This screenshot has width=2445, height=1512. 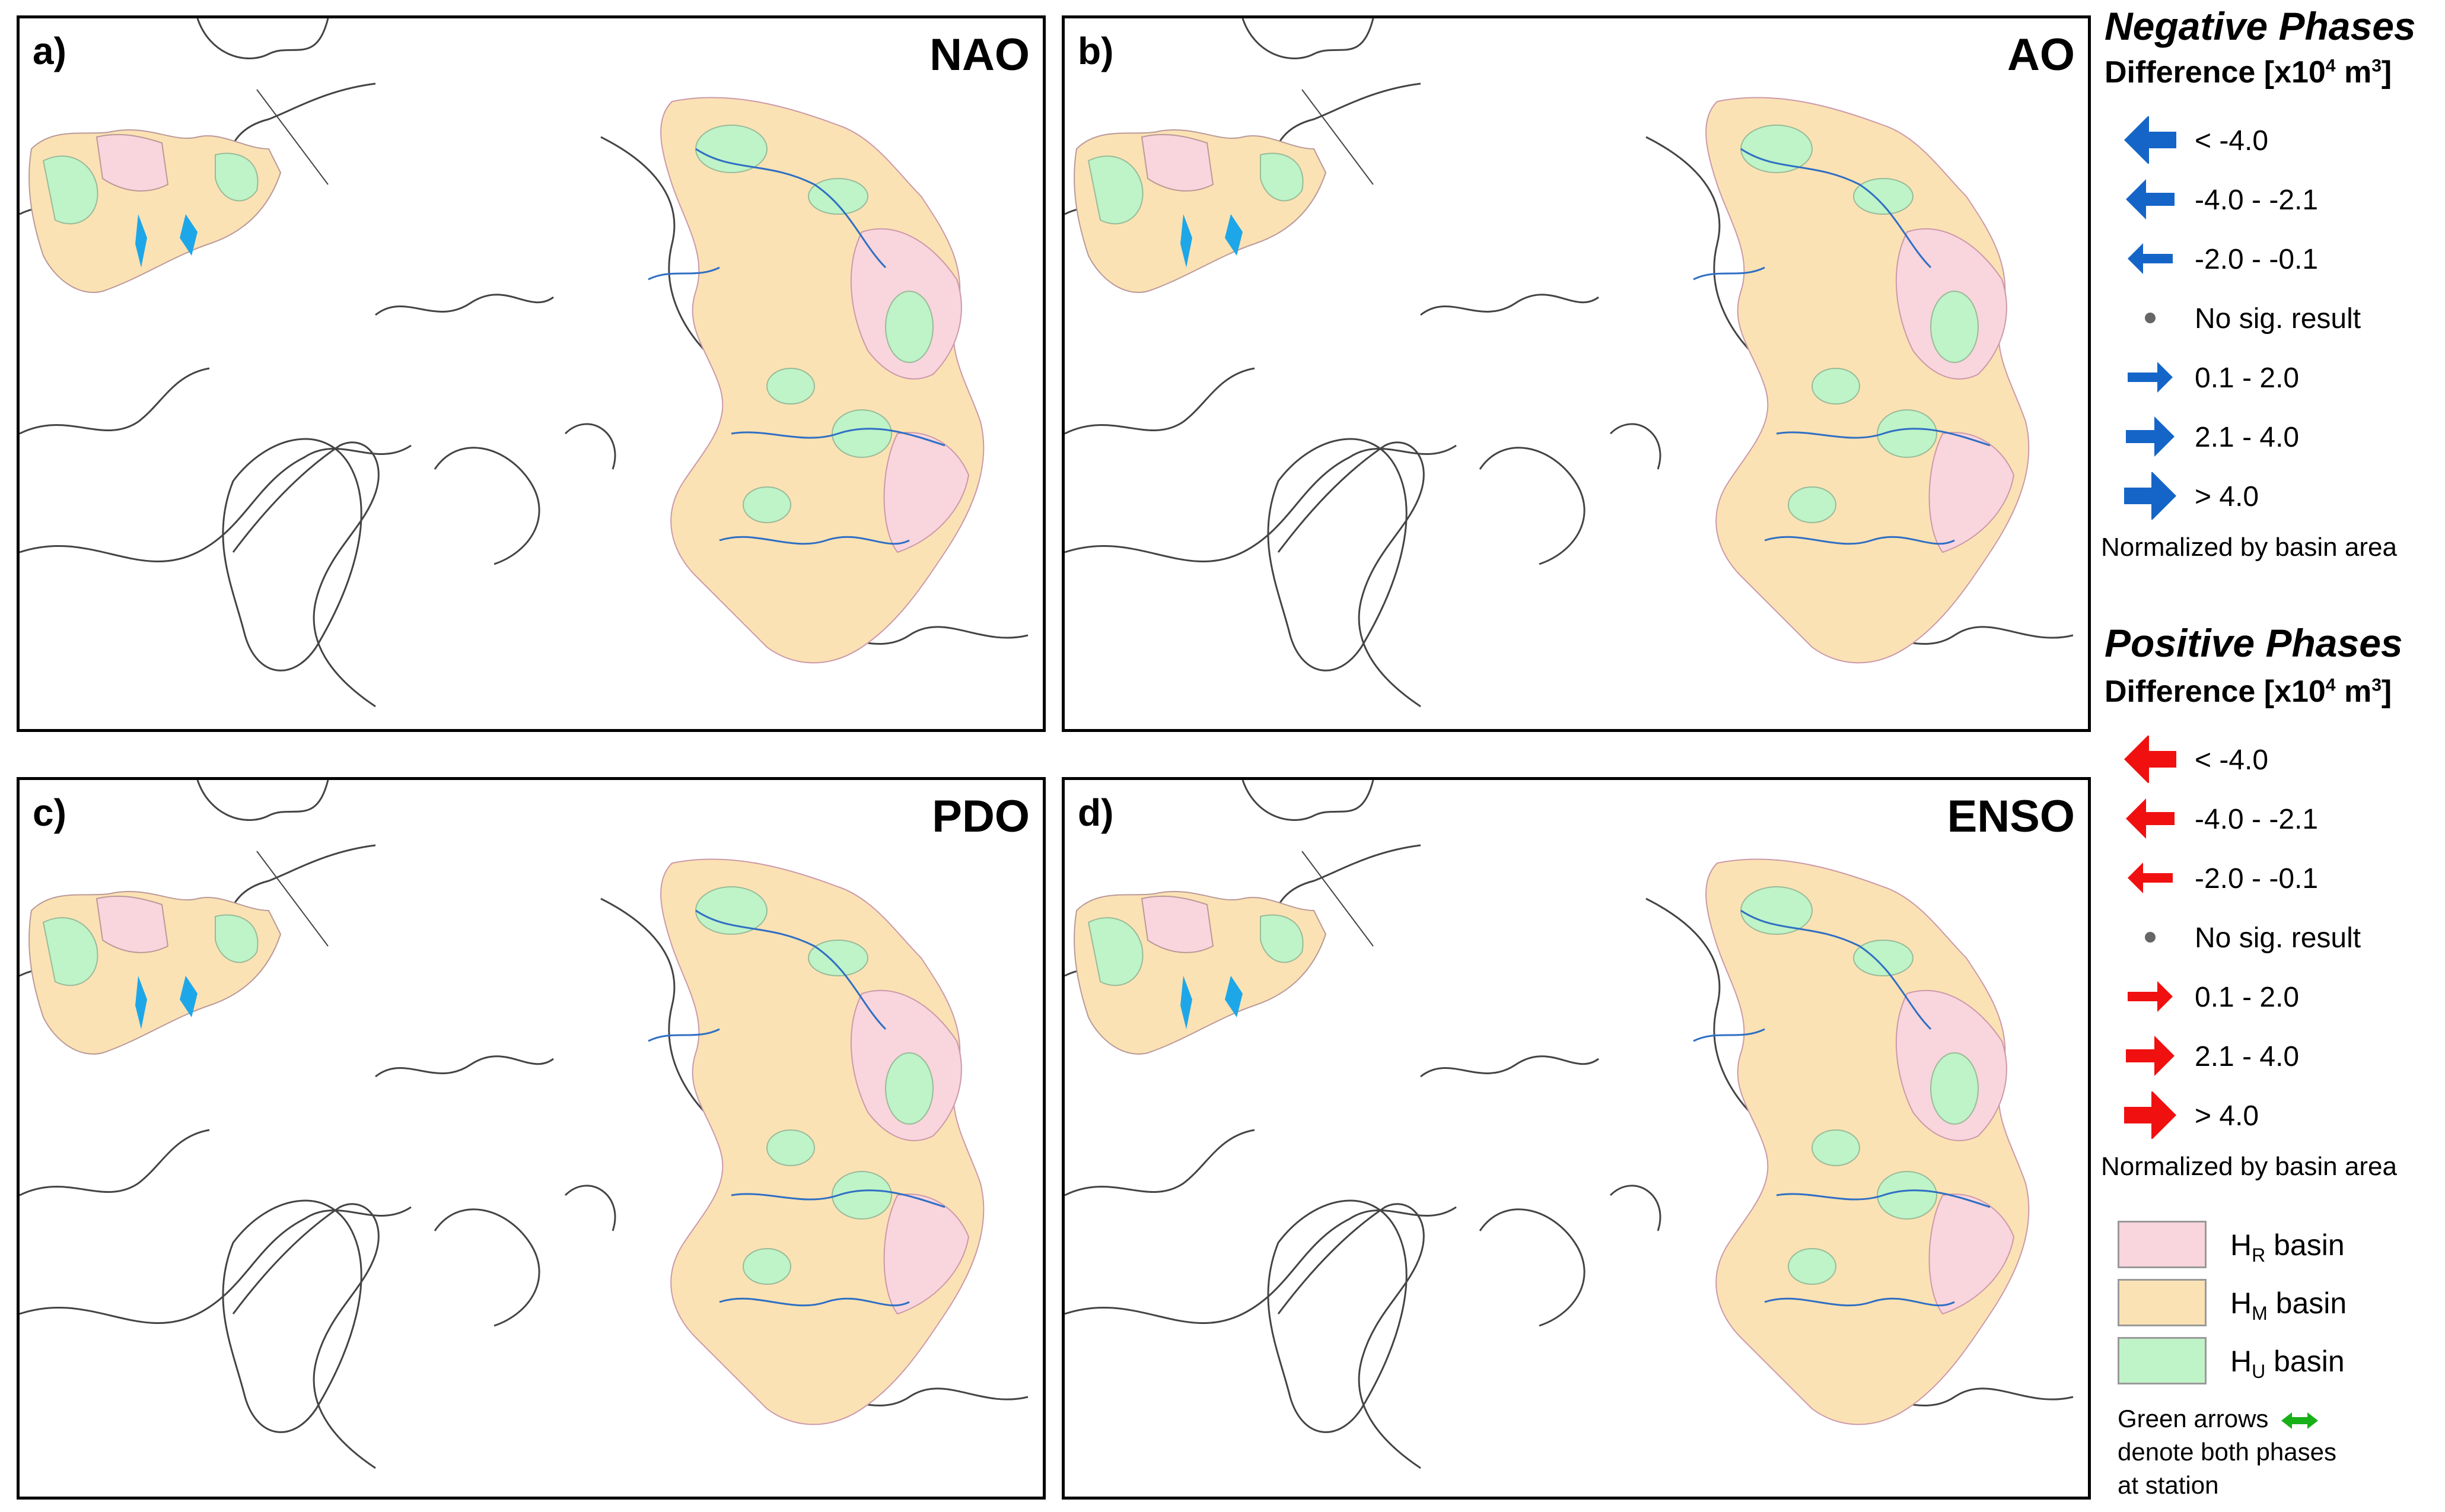 What do you see at coordinates (2150, 937) in the screenshot?
I see `dot-icon` at bounding box center [2150, 937].